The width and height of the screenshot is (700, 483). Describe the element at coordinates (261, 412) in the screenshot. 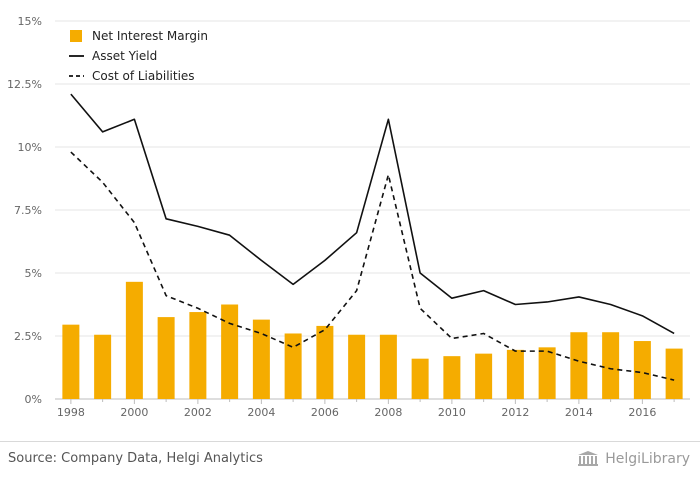

I see `x-tick-label: 2004` at that location.